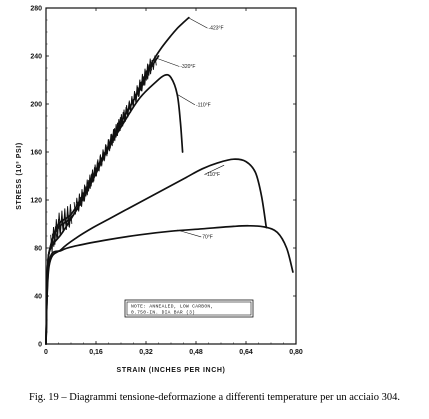 The image size is (429, 419). I want to click on note-line-2: 0.750-IN. DIA BAR (3), so click(163, 313).